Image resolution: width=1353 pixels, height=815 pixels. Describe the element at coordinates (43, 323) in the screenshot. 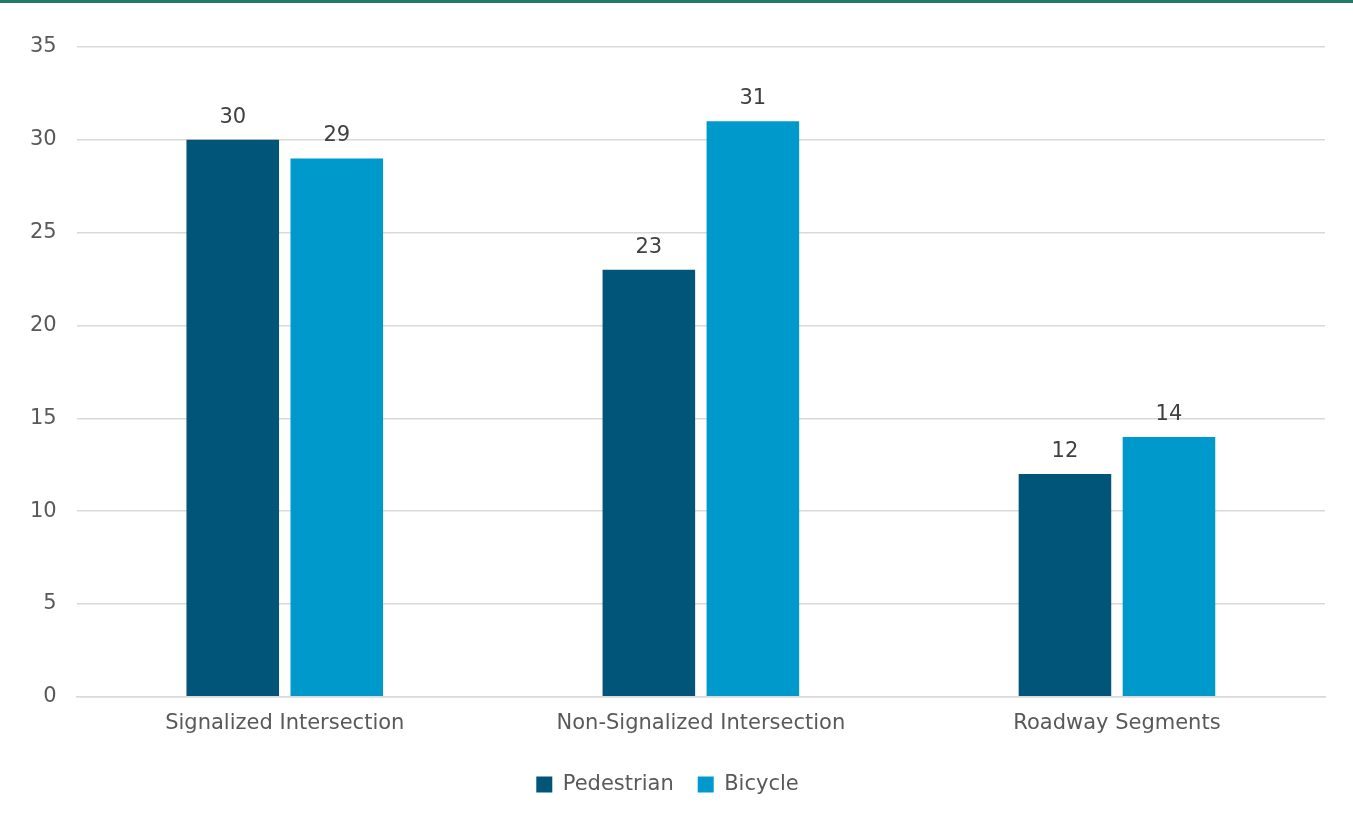

I see `y-tick-label: 20` at that location.